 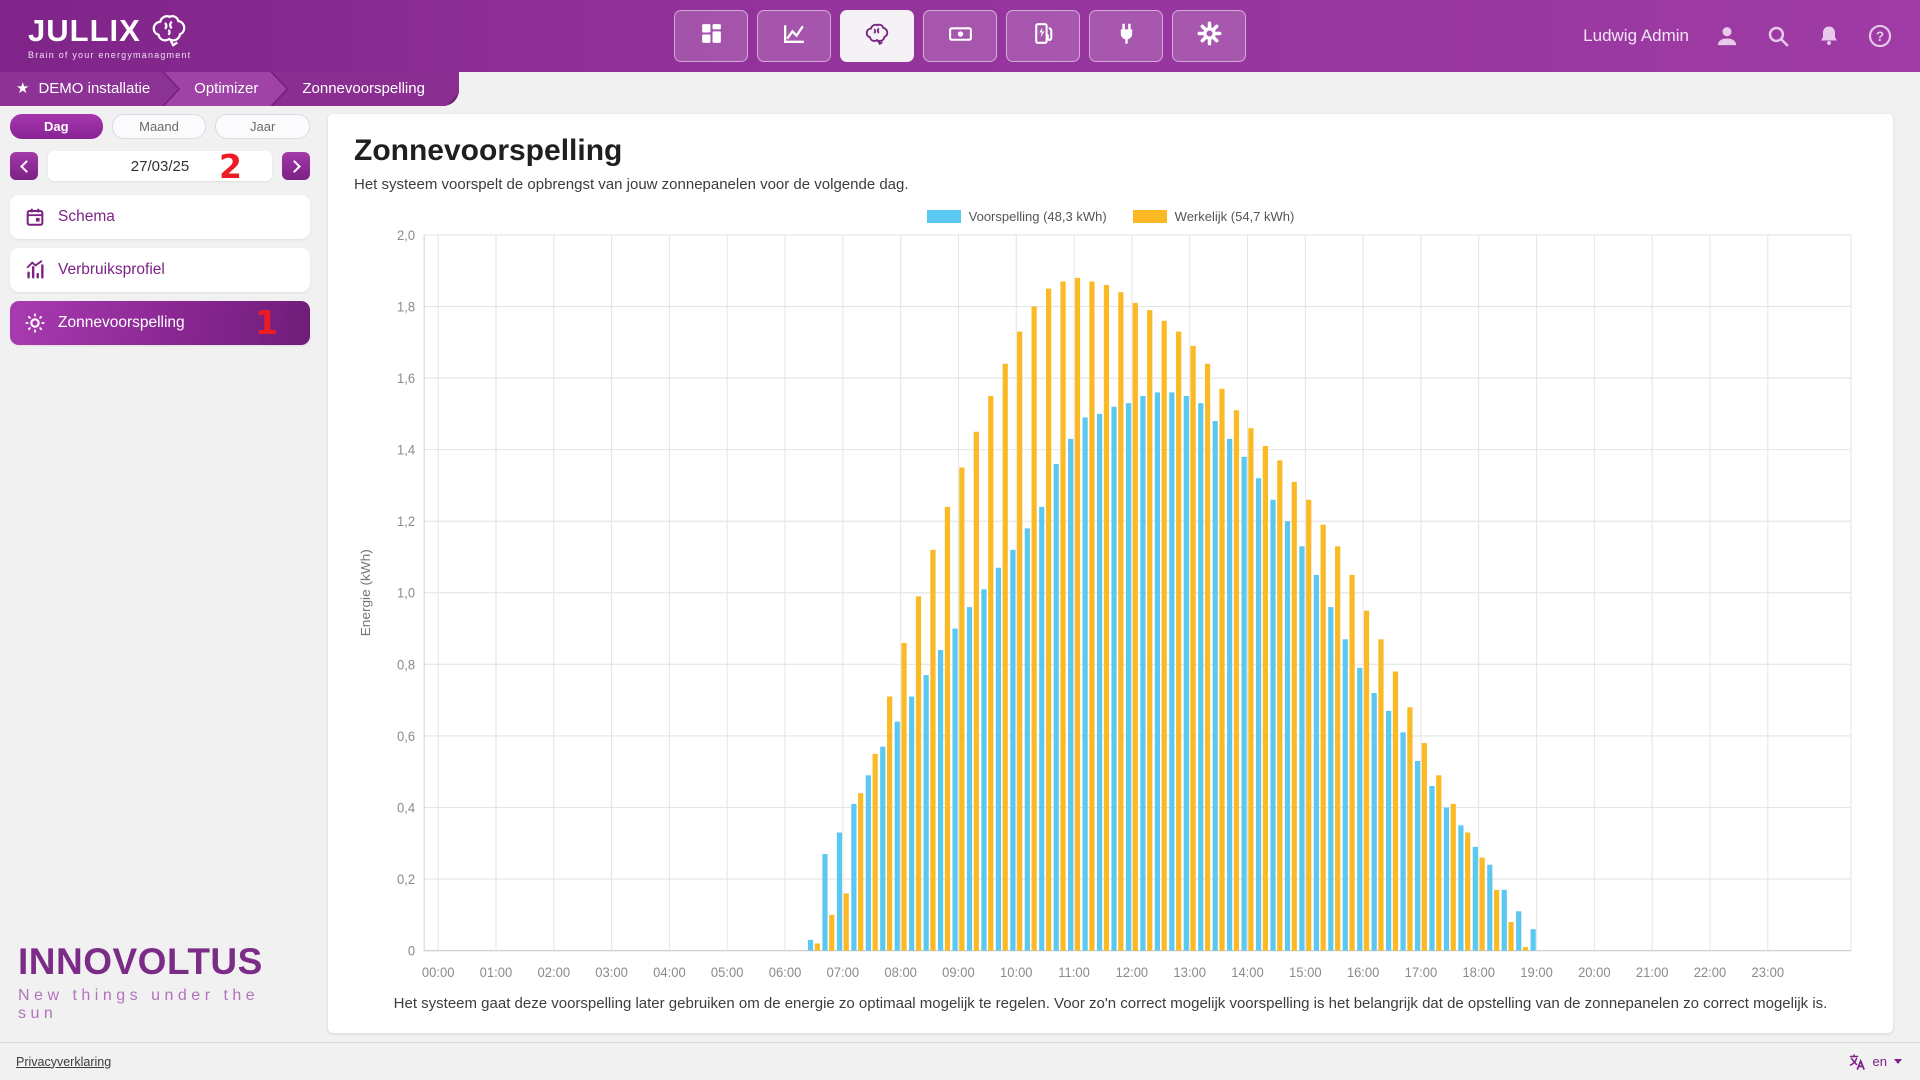 I want to click on nav-optimizer-button, so click(x=877, y=36).